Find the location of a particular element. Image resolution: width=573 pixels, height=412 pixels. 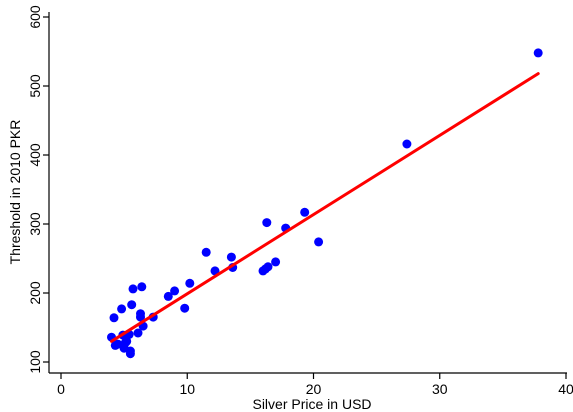

x-axis-title: Silver Price in USD is located at coordinates (311, 404).